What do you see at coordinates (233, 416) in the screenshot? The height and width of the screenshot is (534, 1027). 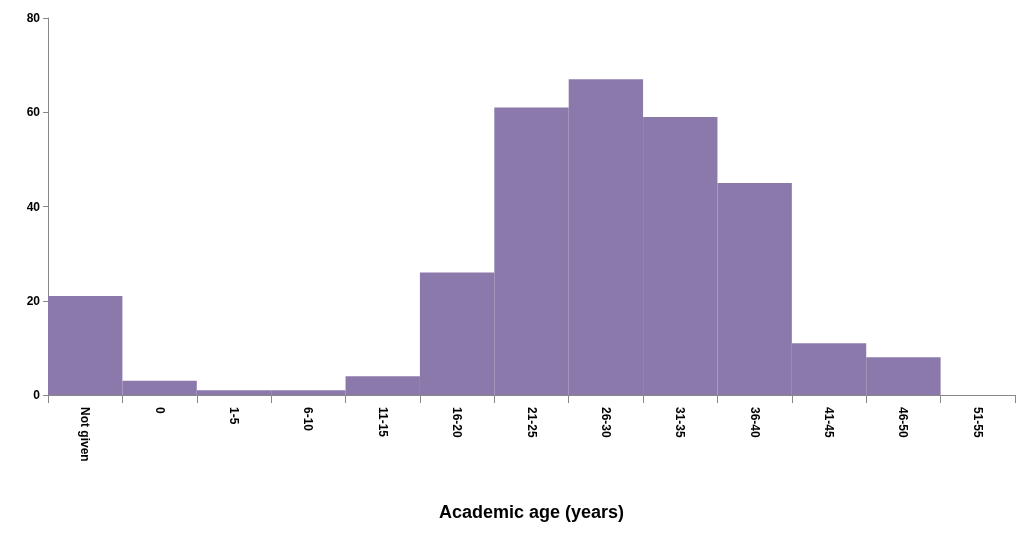 I see `x-tick-label: 1-5` at bounding box center [233, 416].